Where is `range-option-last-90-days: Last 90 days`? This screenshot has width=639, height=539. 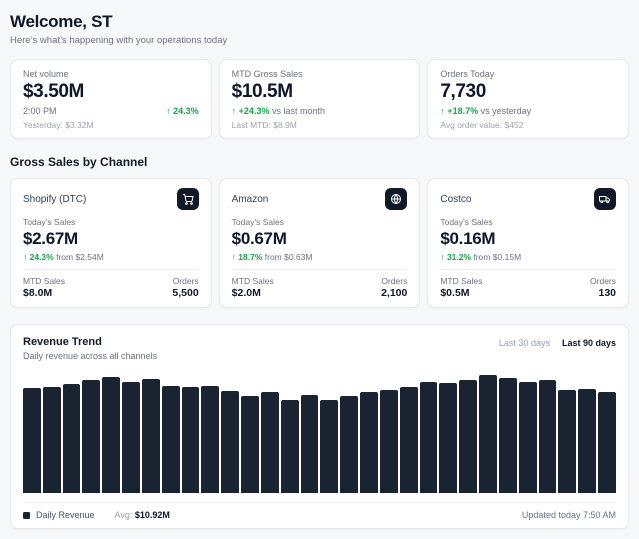
range-option-last-90-days: Last 90 days is located at coordinates (588, 343).